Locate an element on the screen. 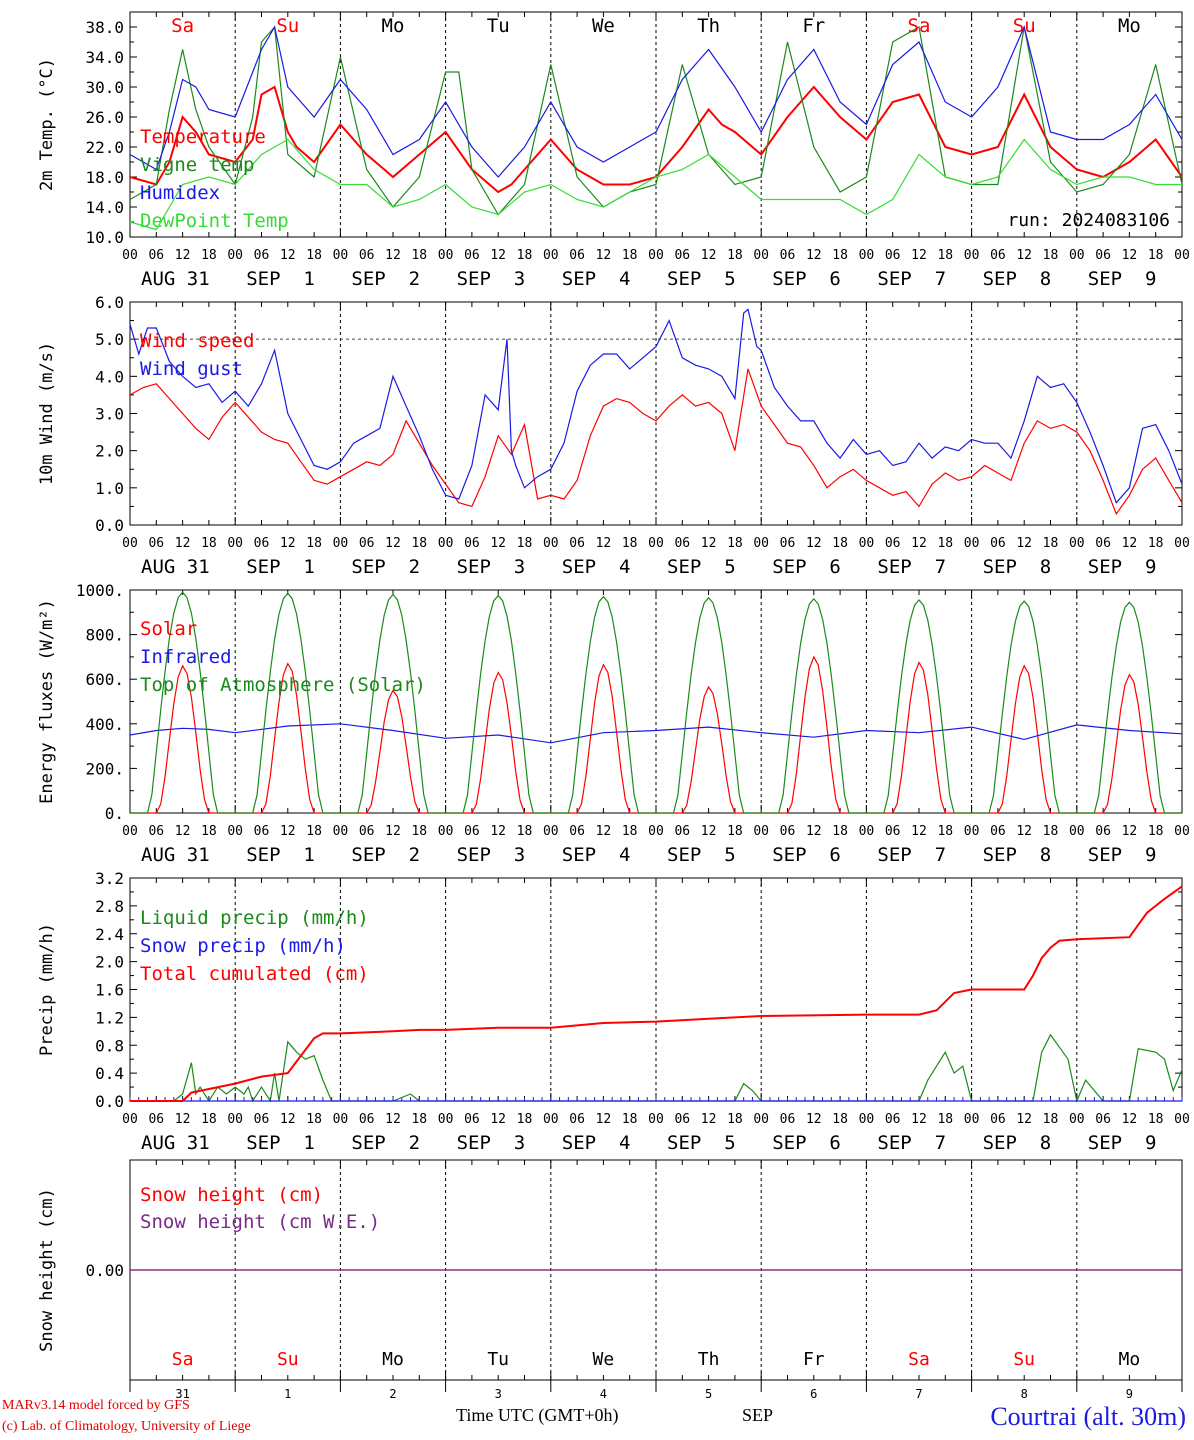 Image resolution: width=1194 pixels, height=1440 pixels. day-number-label: 9 is located at coordinates (1129, 1394).